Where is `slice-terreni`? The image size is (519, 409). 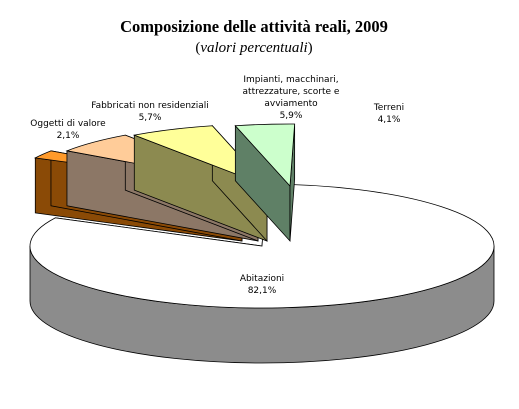 slice-terreni is located at coordinates (265, 183).